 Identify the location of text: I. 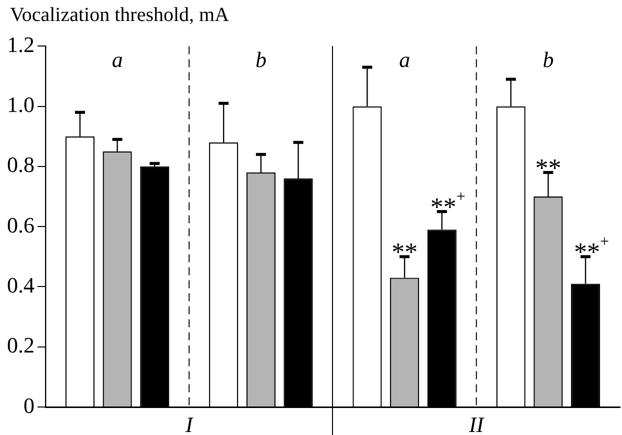
(189, 423).